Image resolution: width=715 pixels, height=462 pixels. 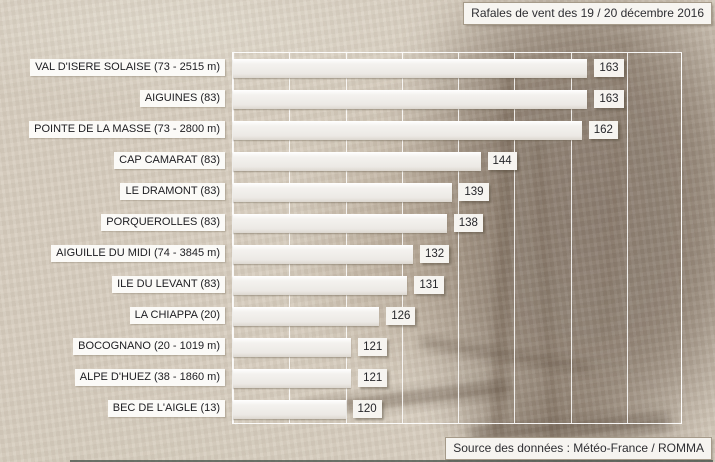 What do you see at coordinates (182, 98) in the screenshot?
I see `category-label: AIGUINES (83)` at bounding box center [182, 98].